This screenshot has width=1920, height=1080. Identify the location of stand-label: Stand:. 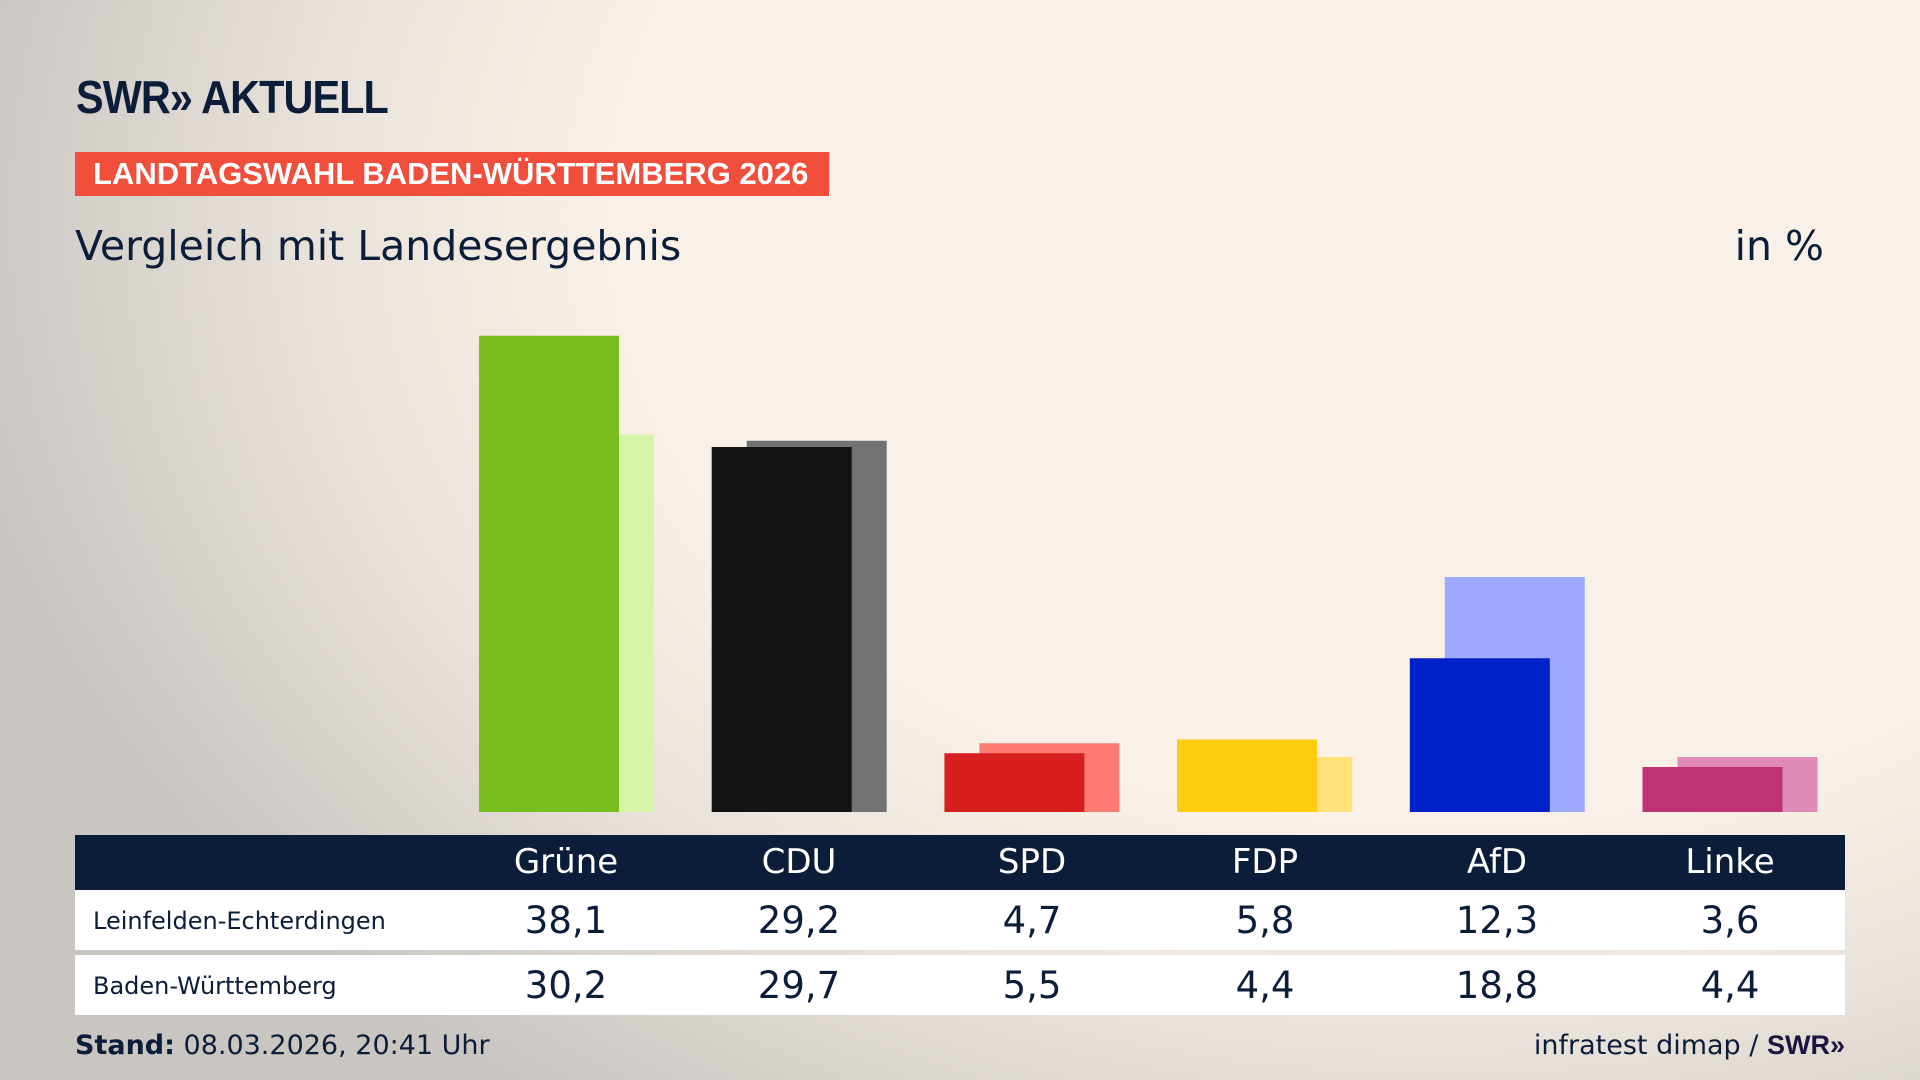
(125, 1045).